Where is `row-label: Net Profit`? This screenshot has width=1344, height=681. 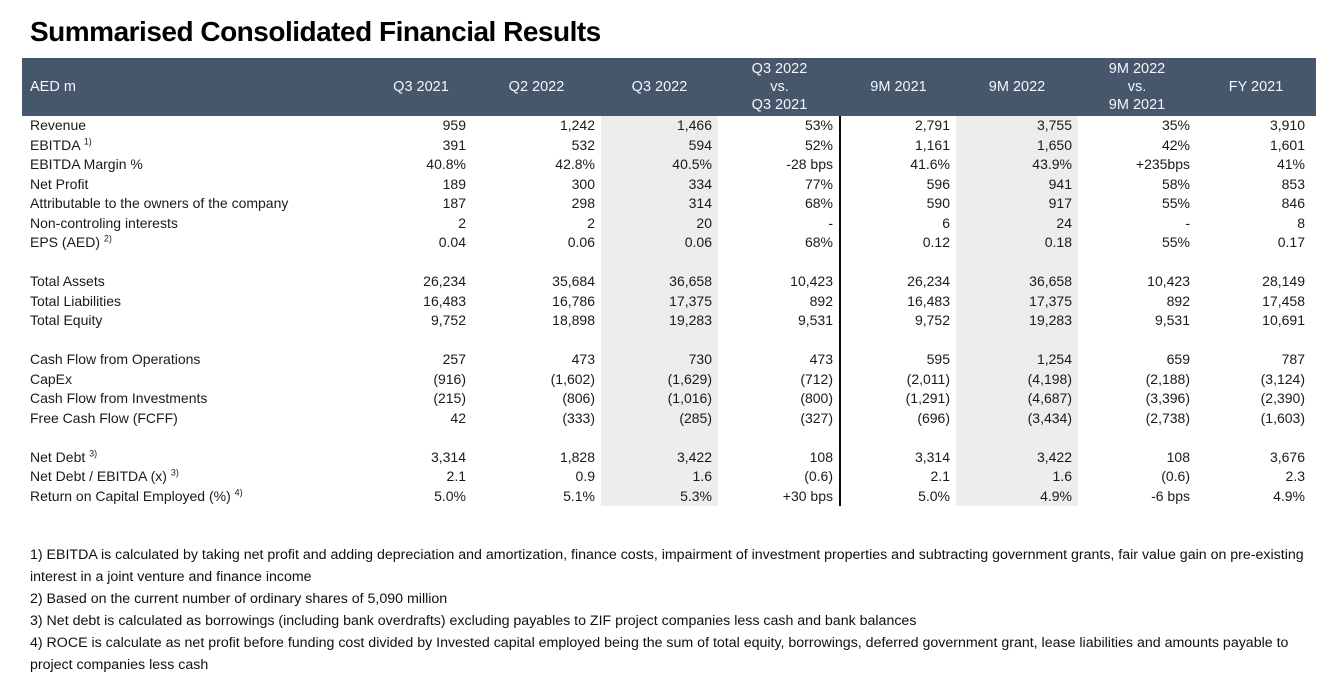 row-label: Net Profit is located at coordinates (59, 183).